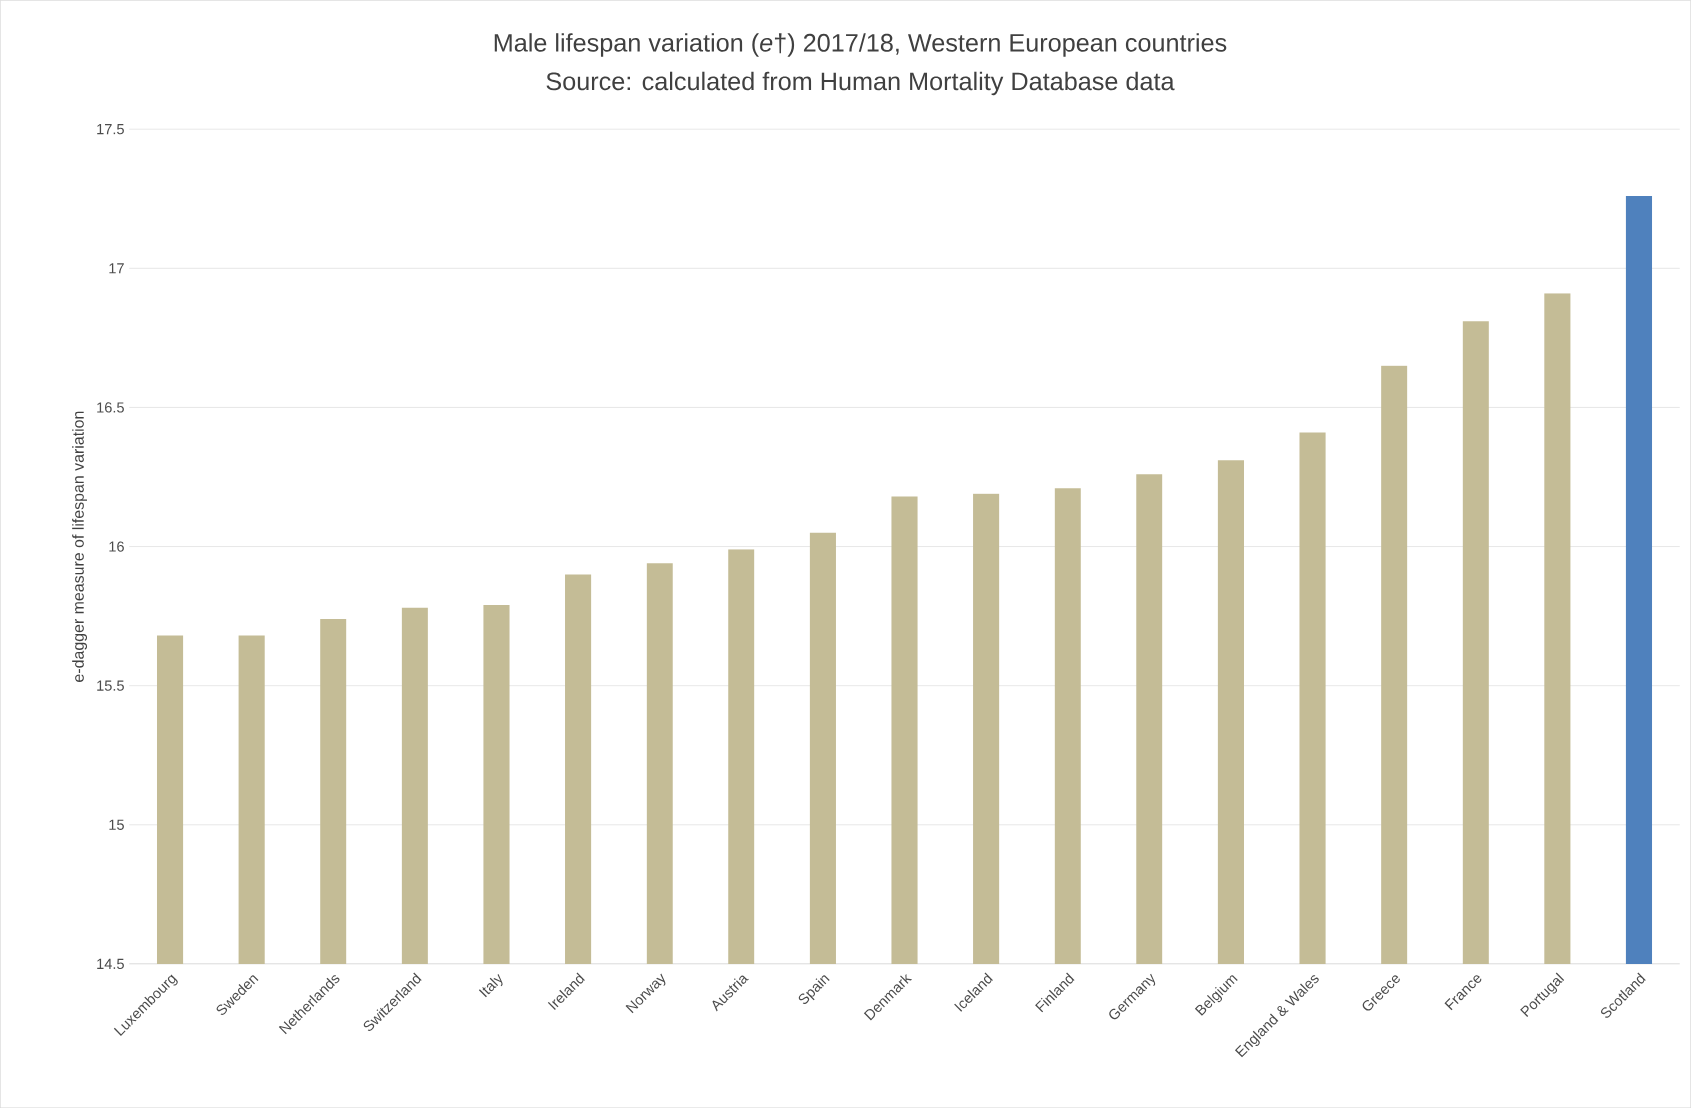  Describe the element at coordinates (860, 45) in the screenshot. I see `chart-title: Male lifespan variation (e†) 2017/18, Western European countries` at that location.